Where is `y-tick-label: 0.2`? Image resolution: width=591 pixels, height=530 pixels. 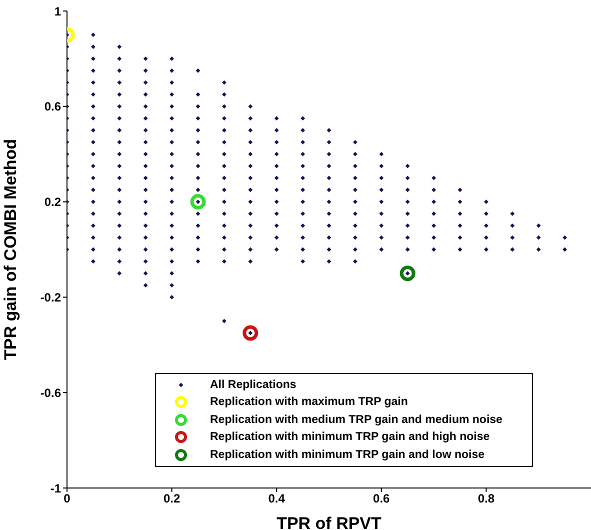
y-tick-label: 0.2 is located at coordinates (53, 202).